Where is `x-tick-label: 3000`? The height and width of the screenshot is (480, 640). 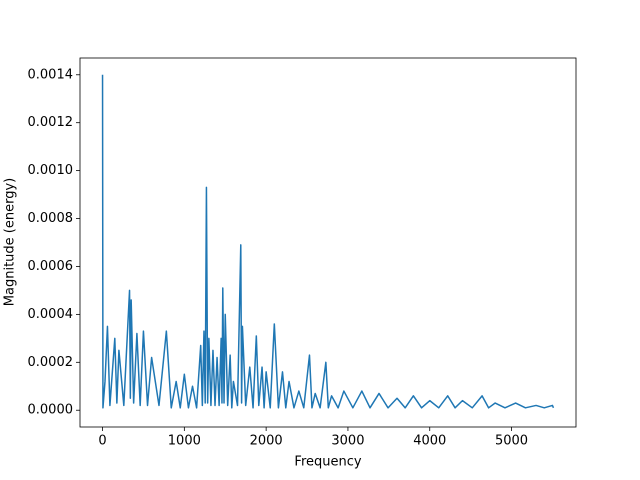 x-tick-label: 3000 is located at coordinates (347, 441).